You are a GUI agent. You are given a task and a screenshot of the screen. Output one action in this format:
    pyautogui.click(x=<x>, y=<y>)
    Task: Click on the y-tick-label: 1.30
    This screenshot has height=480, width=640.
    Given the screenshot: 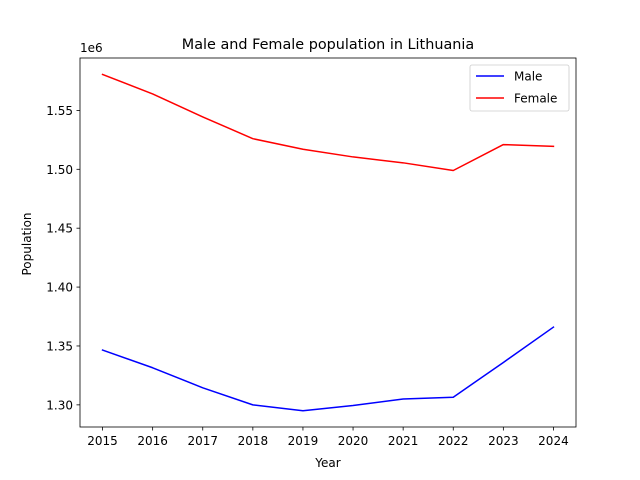 What is the action you would take?
    pyautogui.click(x=59, y=405)
    